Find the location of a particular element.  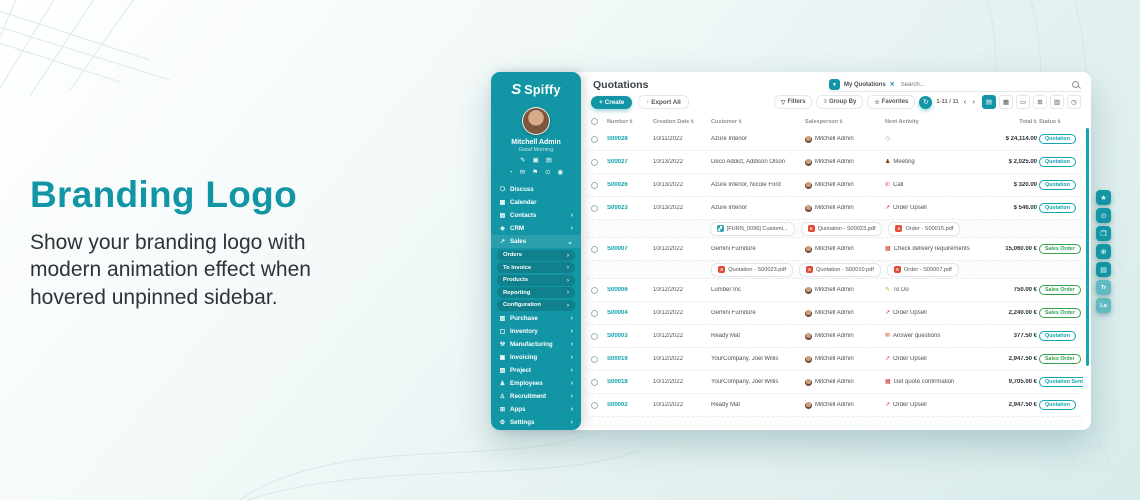

select-all-checkbox is located at coordinates (594, 121).